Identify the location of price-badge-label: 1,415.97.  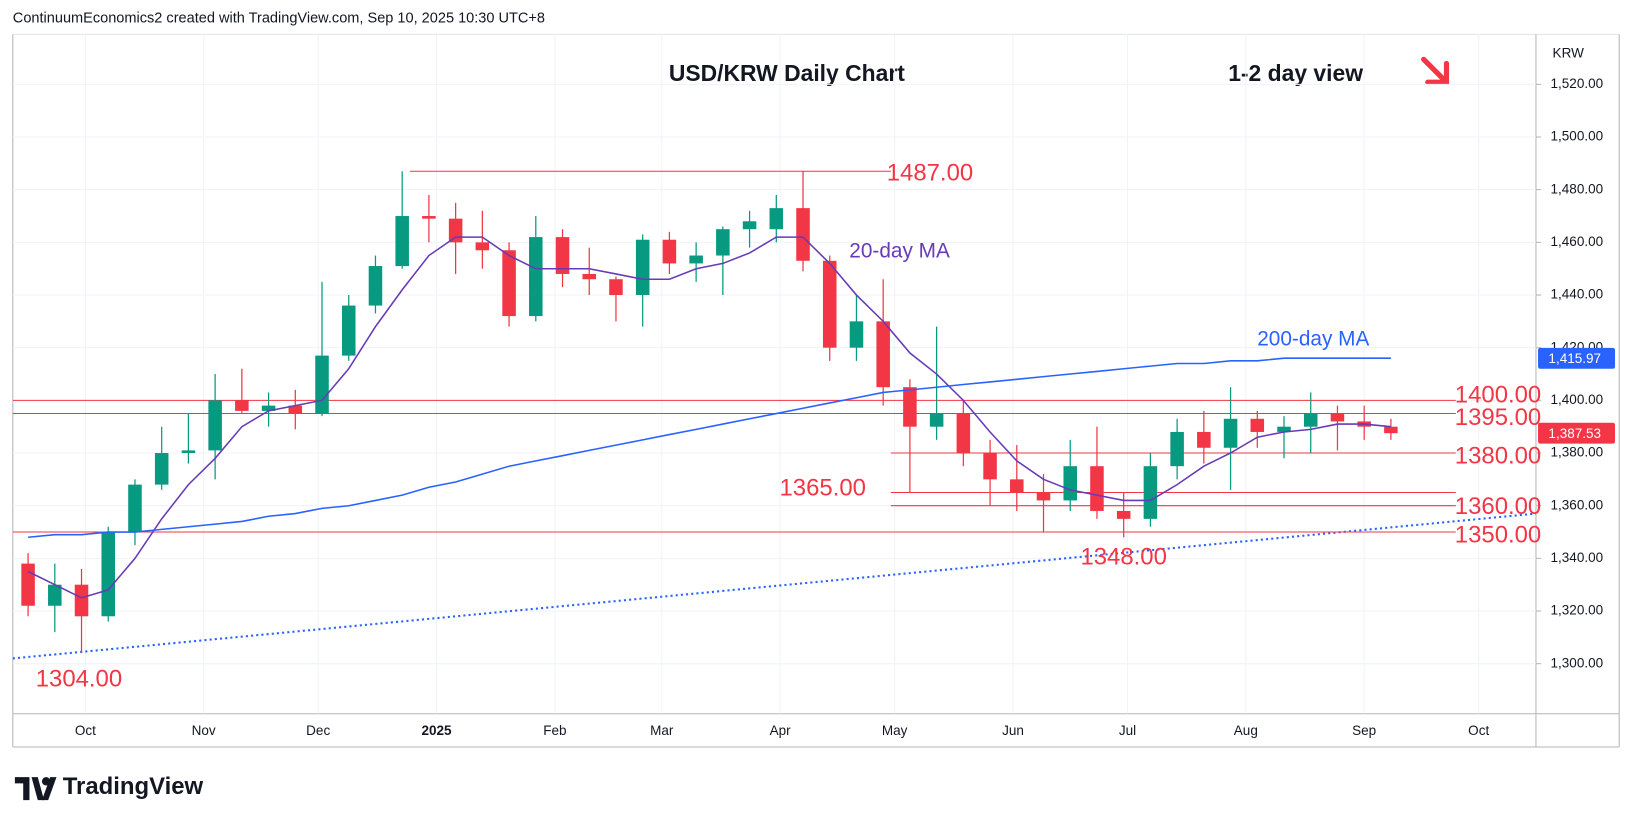
(1574, 358).